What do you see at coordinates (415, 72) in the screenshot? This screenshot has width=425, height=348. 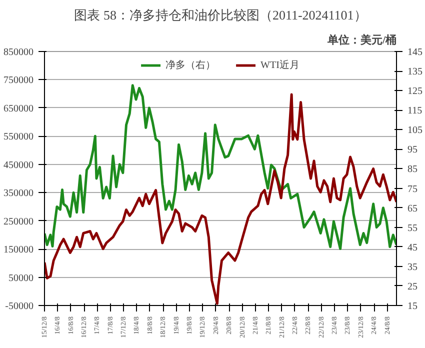 I see `y2-tick-label: 135` at bounding box center [415, 72].